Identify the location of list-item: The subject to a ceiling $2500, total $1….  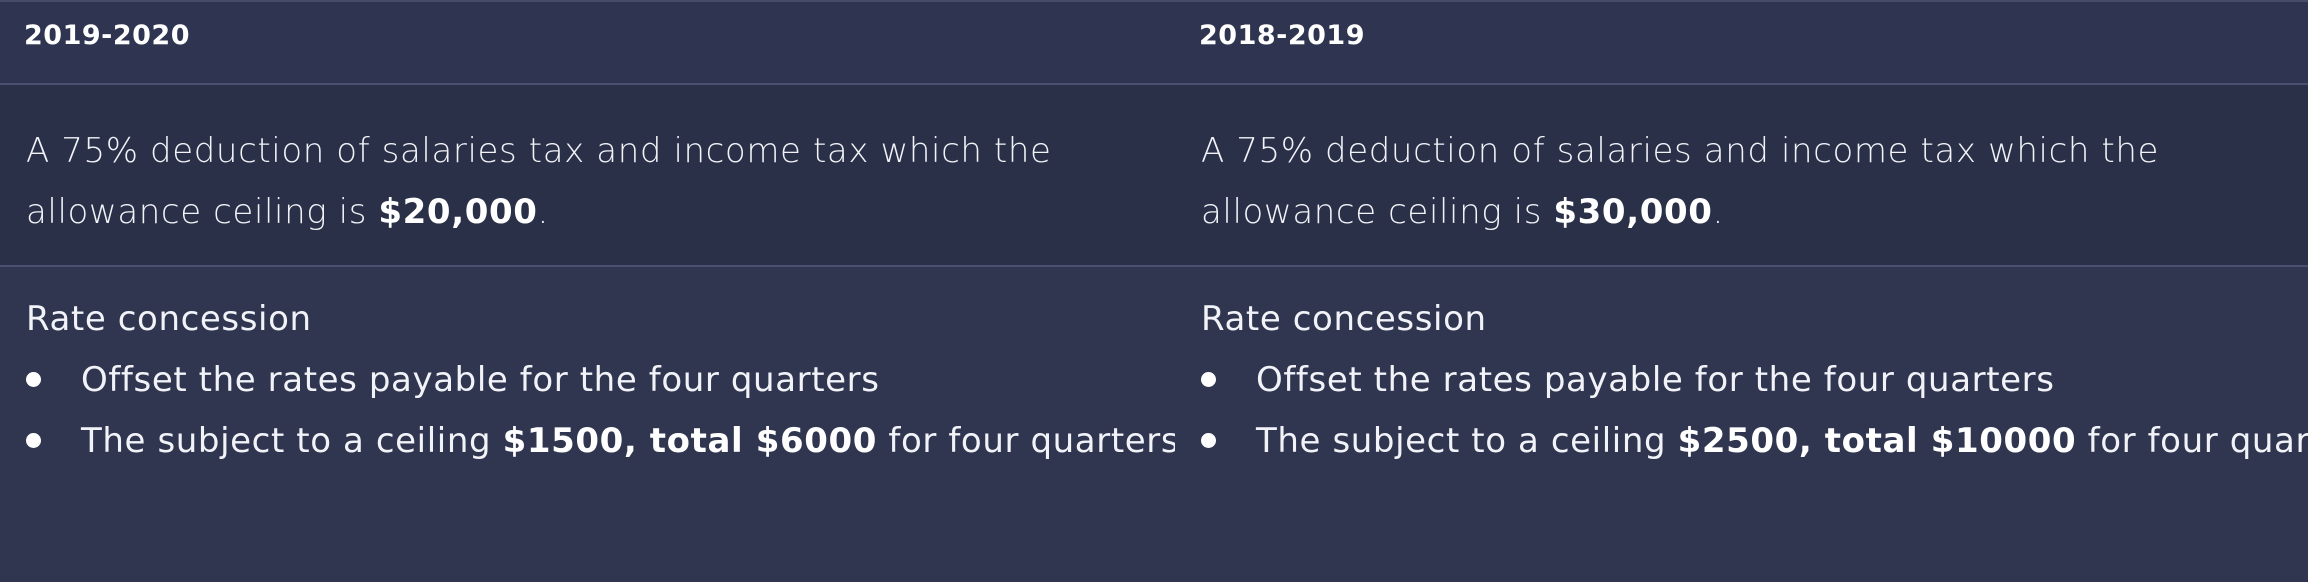
(1754, 441).